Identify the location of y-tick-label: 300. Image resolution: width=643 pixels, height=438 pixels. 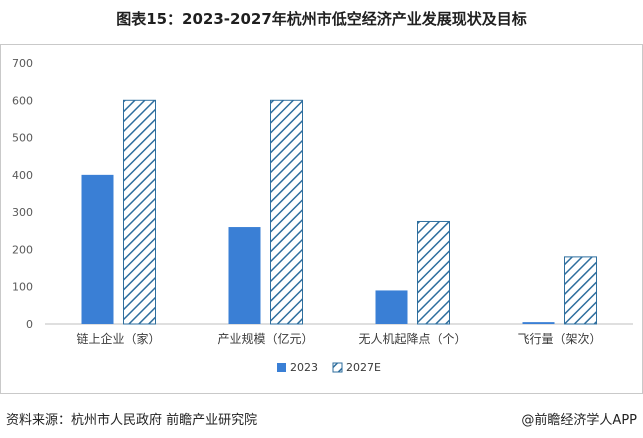
(22, 212).